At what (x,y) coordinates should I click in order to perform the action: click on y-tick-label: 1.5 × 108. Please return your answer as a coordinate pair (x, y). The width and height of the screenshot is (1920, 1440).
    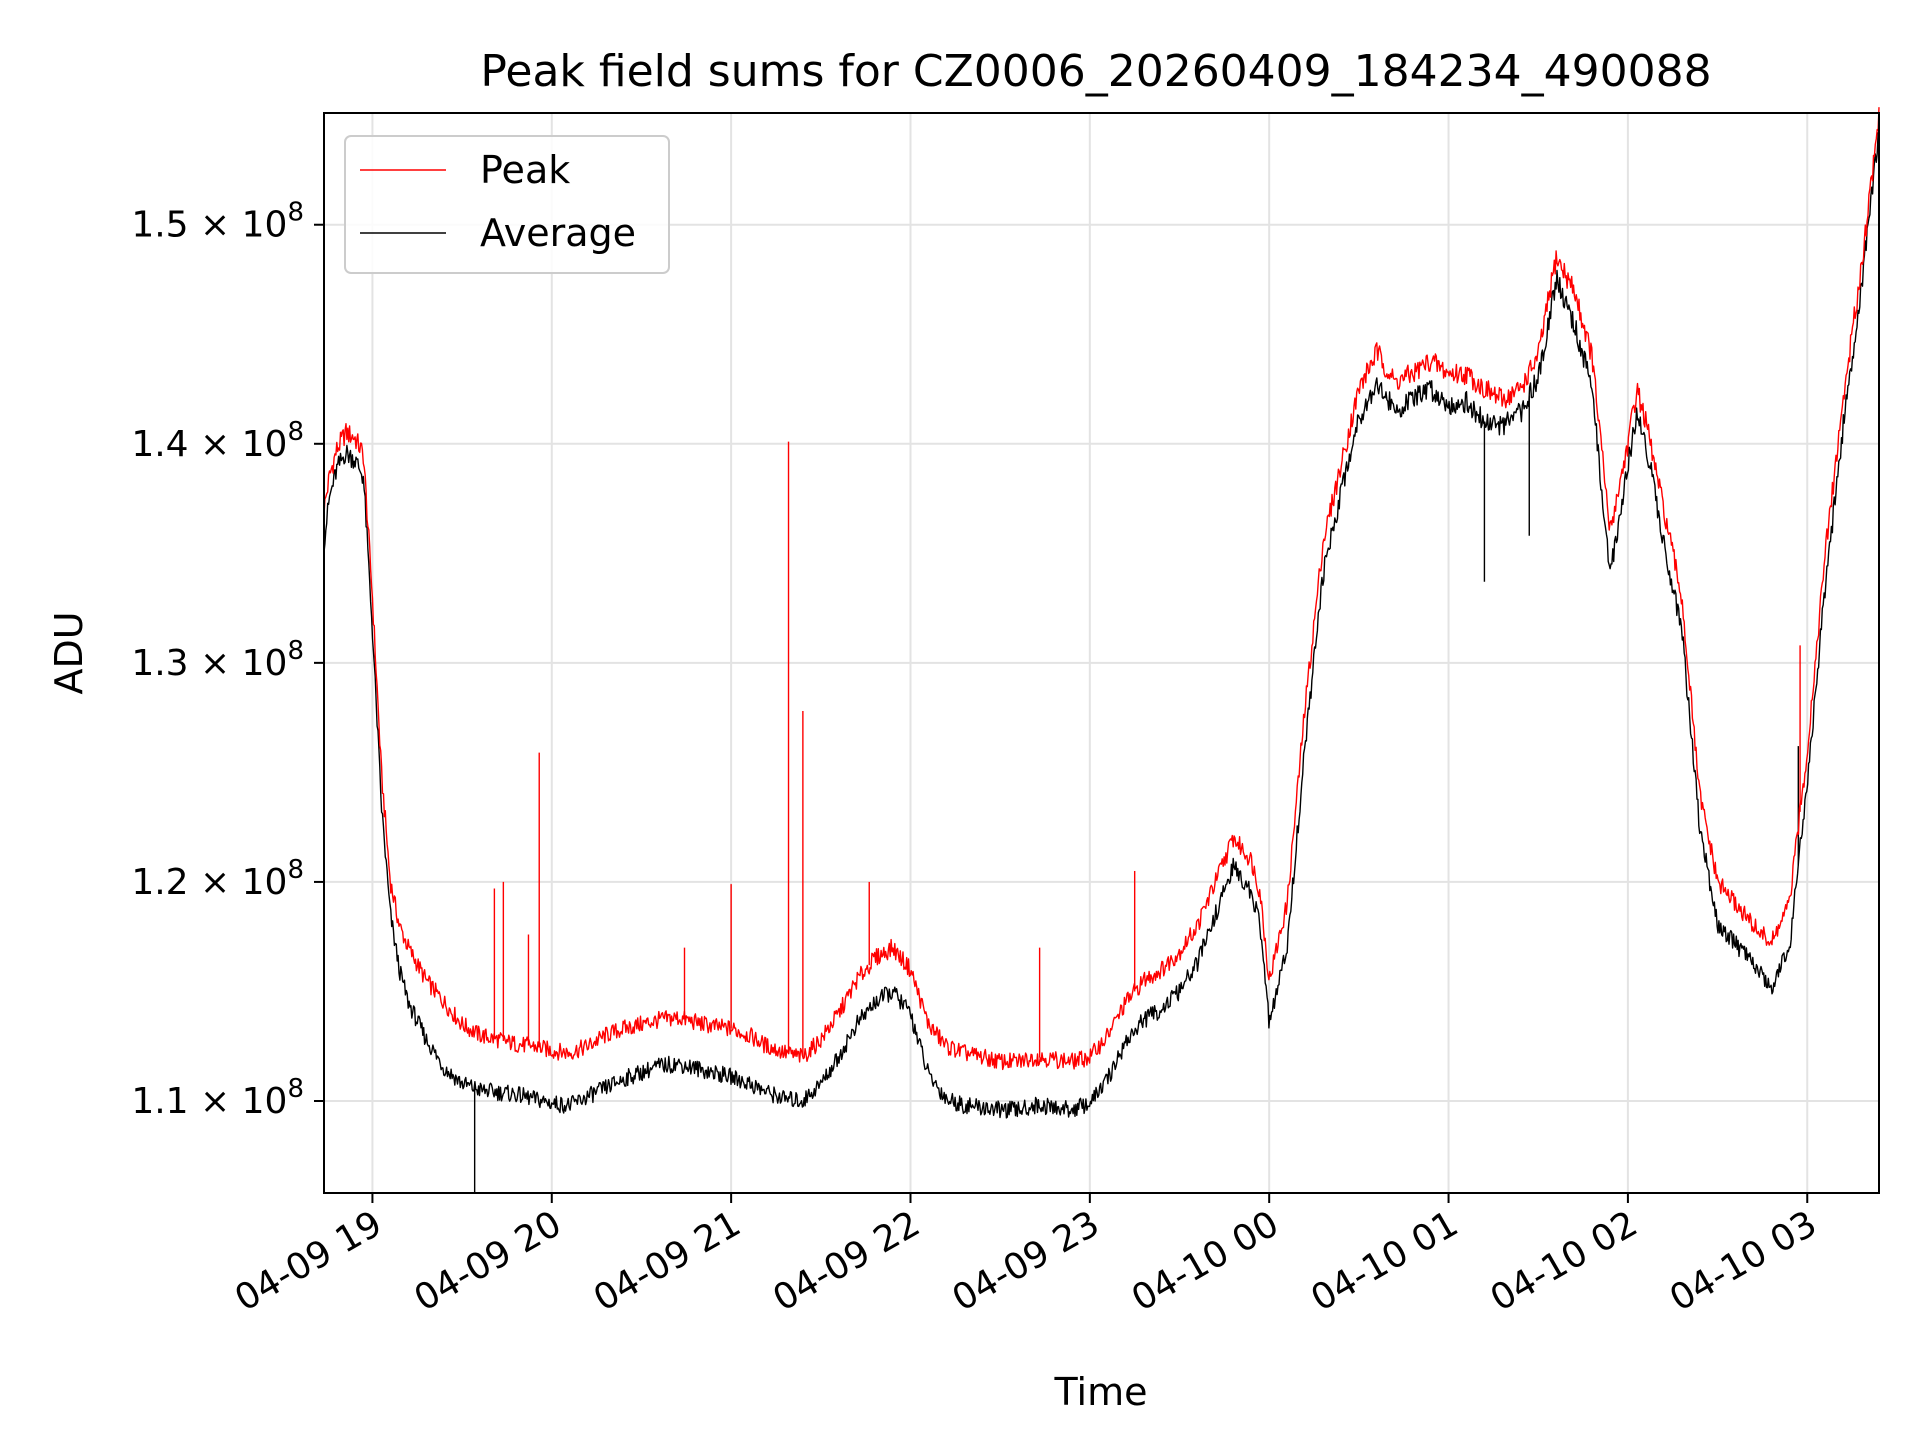
    Looking at the image, I should click on (217, 222).